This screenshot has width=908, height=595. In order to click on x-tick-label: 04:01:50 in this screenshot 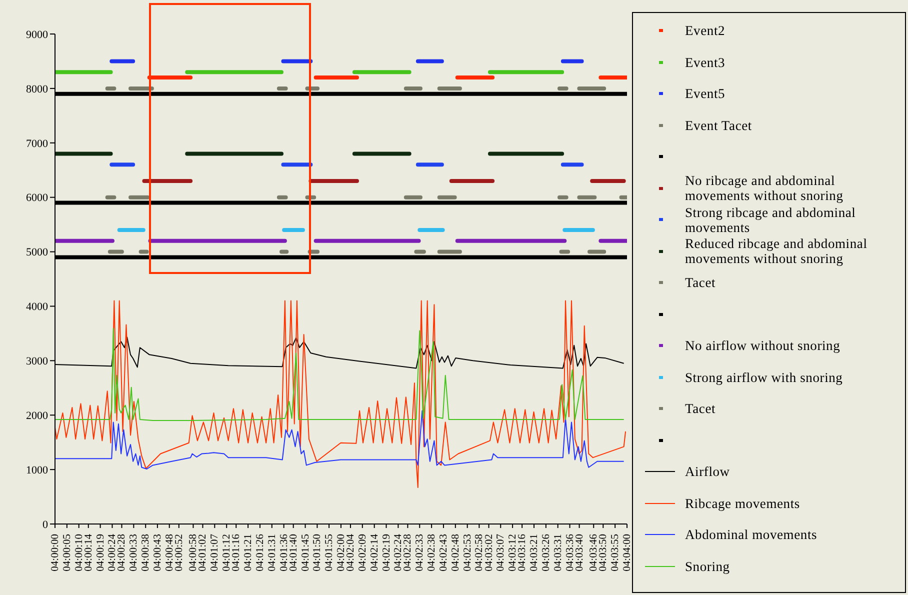, I will do `click(318, 553)`.